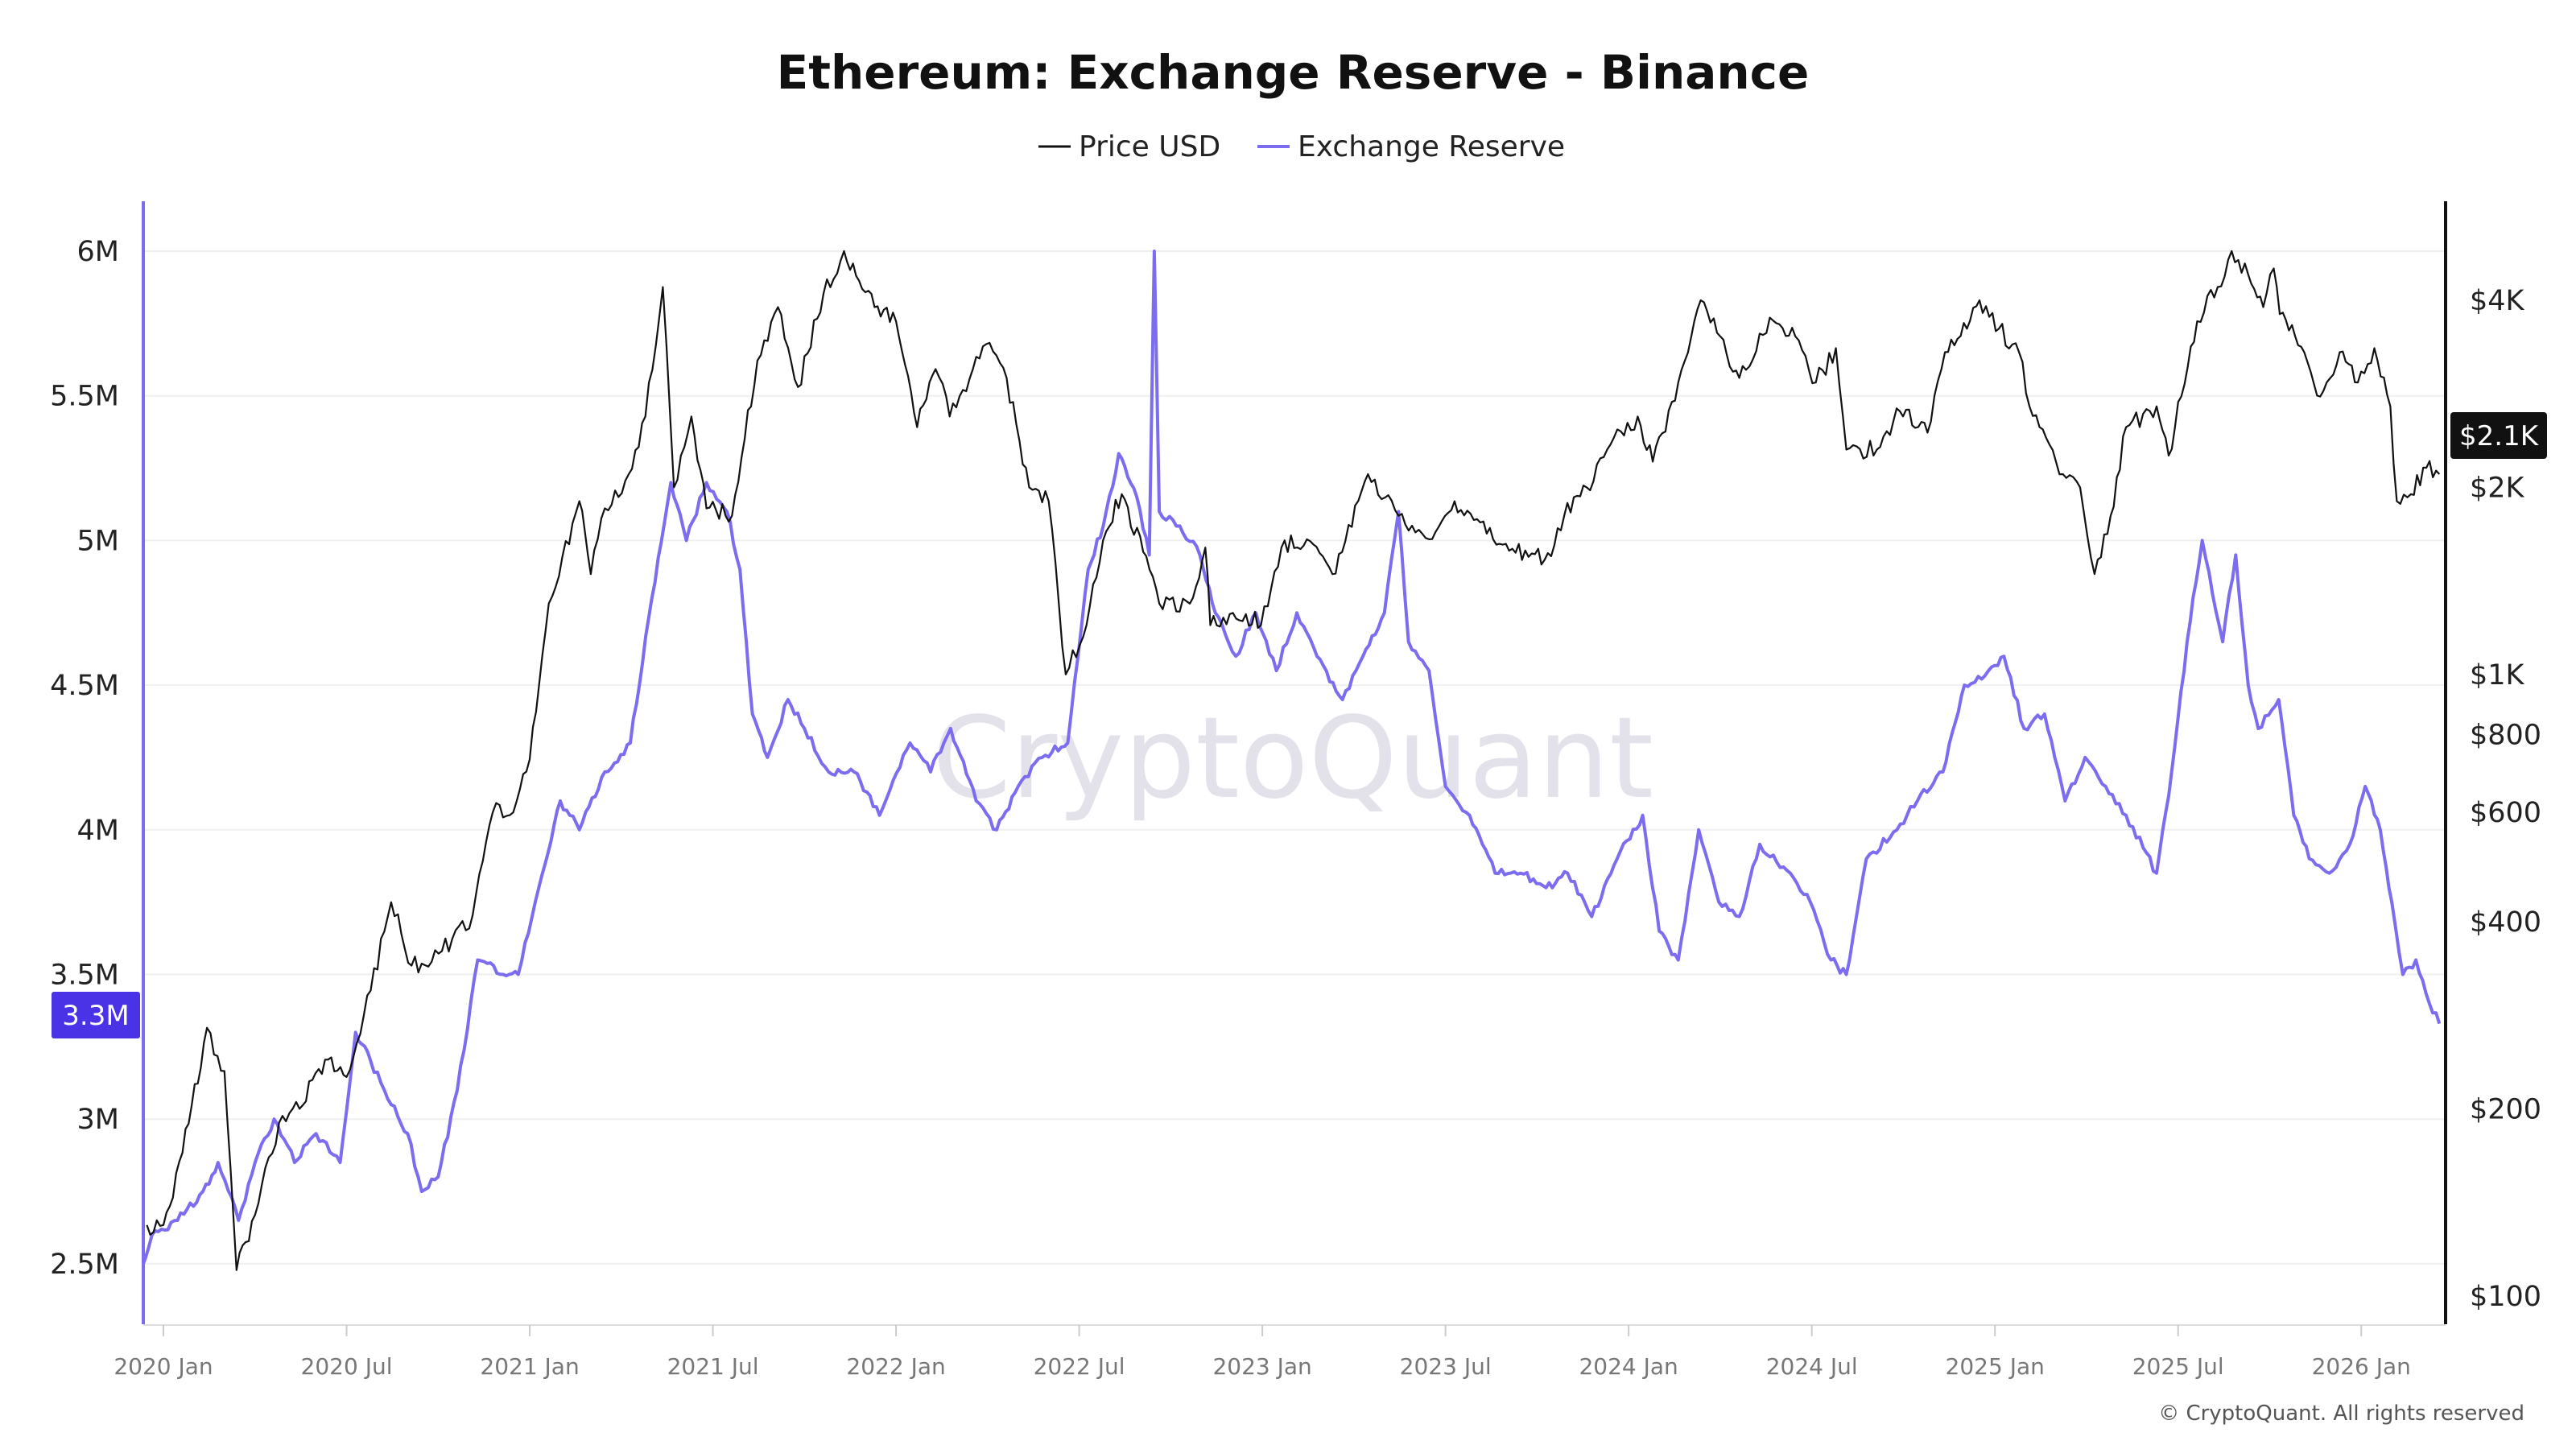 This screenshot has height=1449, width=2576. What do you see at coordinates (98, 1120) in the screenshot?
I see `y-left-tick-label: 3M` at bounding box center [98, 1120].